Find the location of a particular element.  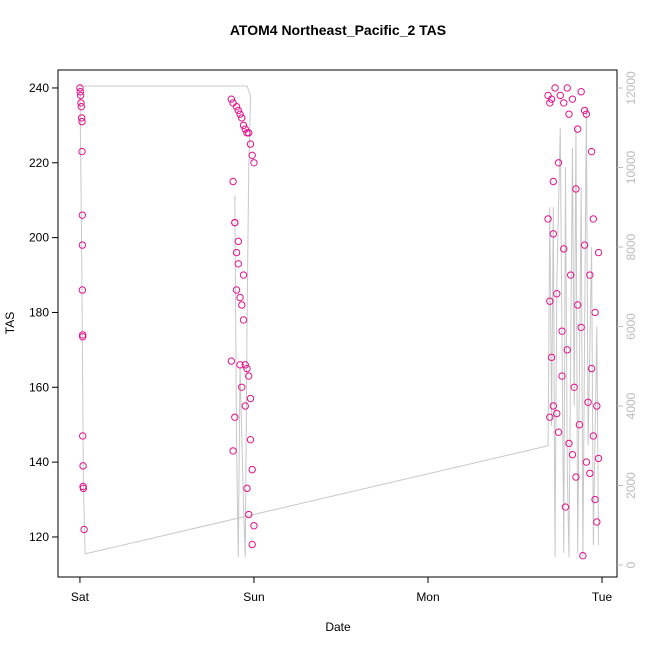

y2-tick-label: 10000 is located at coordinates (631, 167).